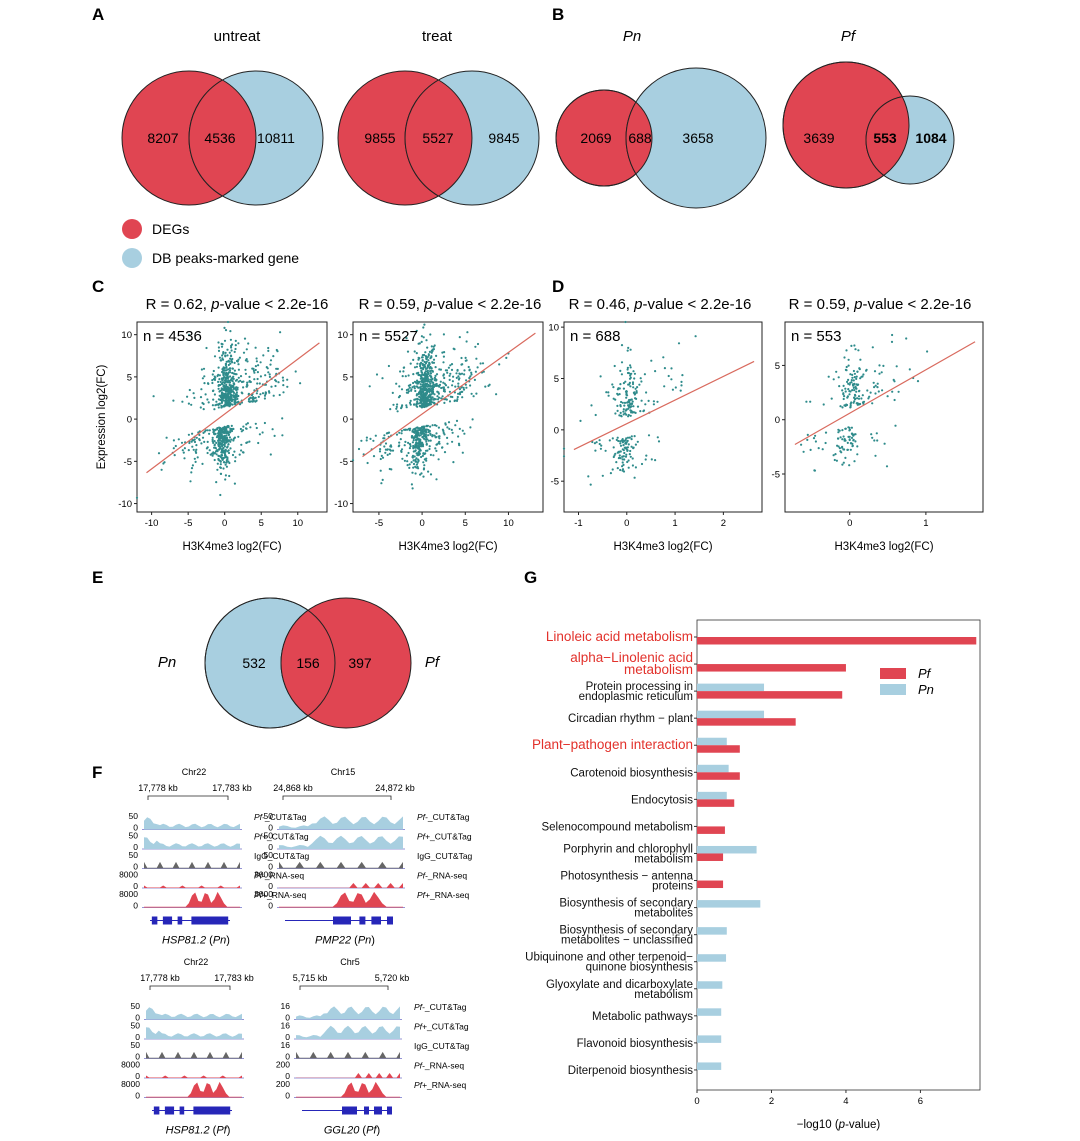  Describe the element at coordinates (558, 14) in the screenshot. I see `panel-label-b: B` at that location.